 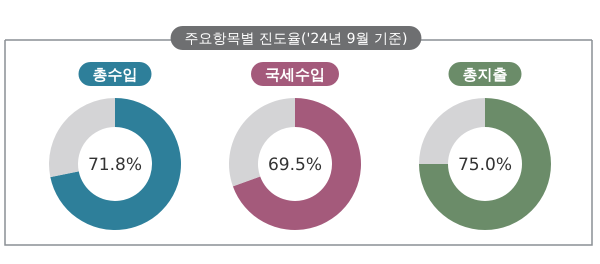 I want to click on data-label: 69.5%, so click(x=295, y=165).